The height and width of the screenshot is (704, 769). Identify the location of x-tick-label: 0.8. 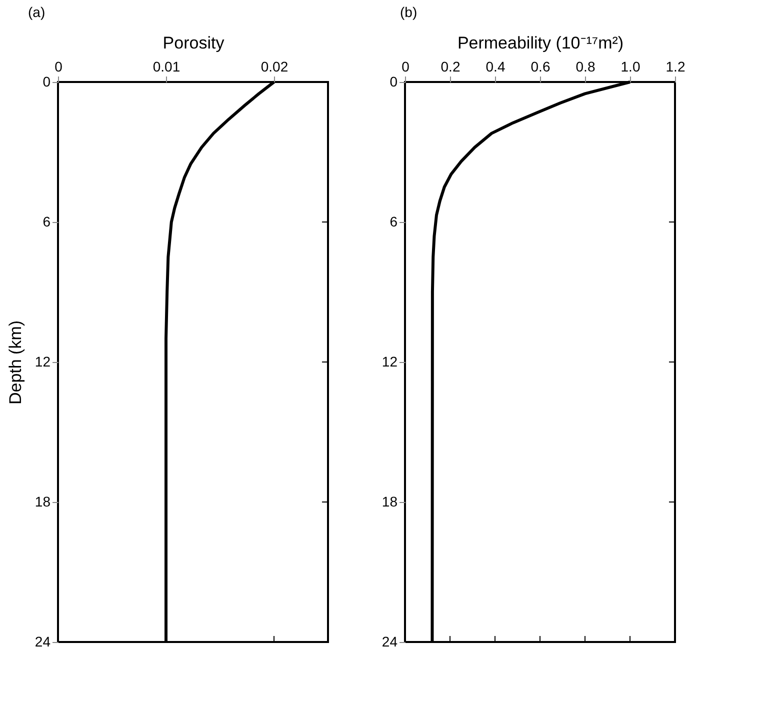
(586, 66).